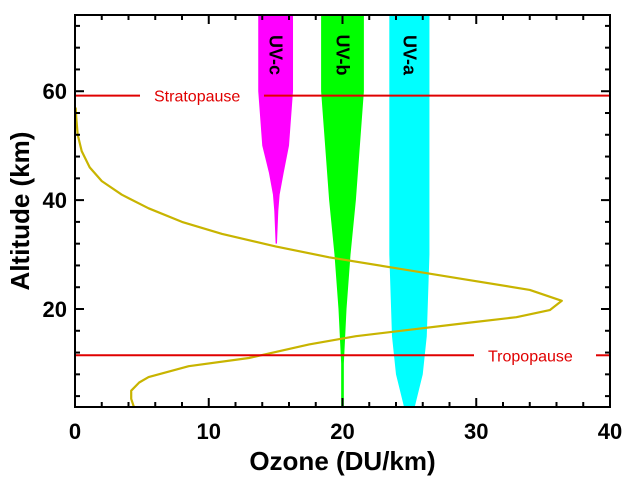 Image resolution: width=637 pixels, height=480 pixels. Describe the element at coordinates (75, 431) in the screenshot. I see `x-tick-label: 0` at that location.